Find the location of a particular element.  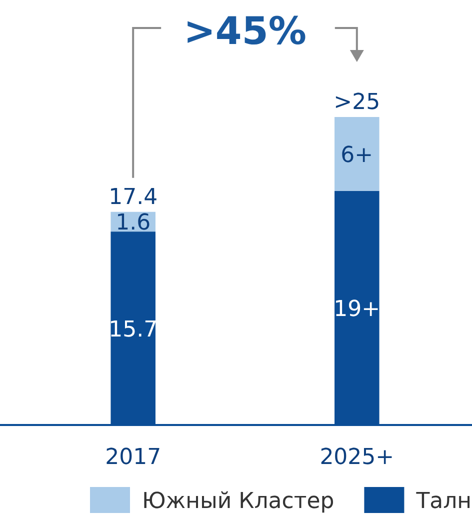

x-tick-label: 2025+ is located at coordinates (357, 457).